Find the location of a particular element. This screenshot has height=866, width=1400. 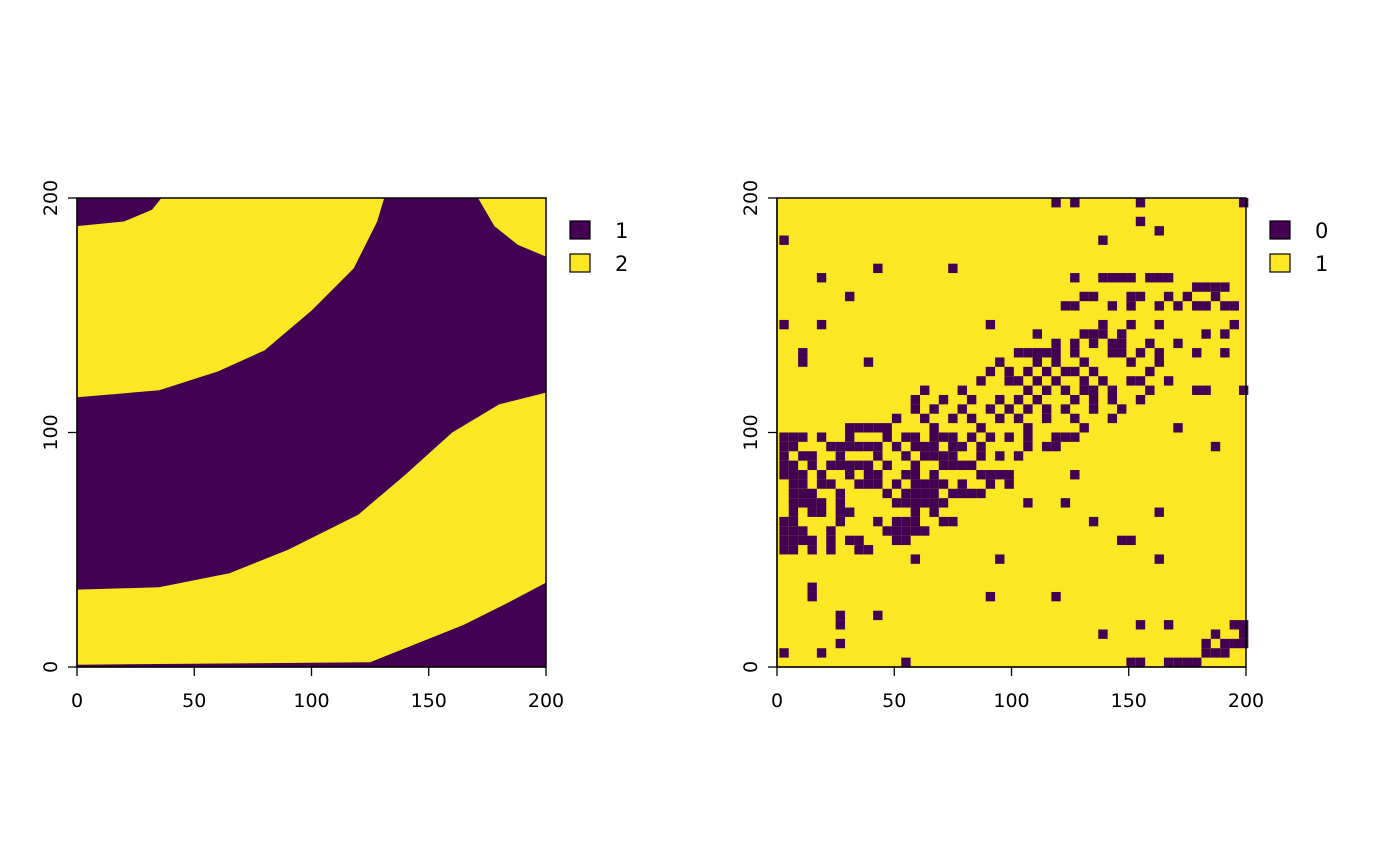

x-tick-label: 50 is located at coordinates (194, 701).